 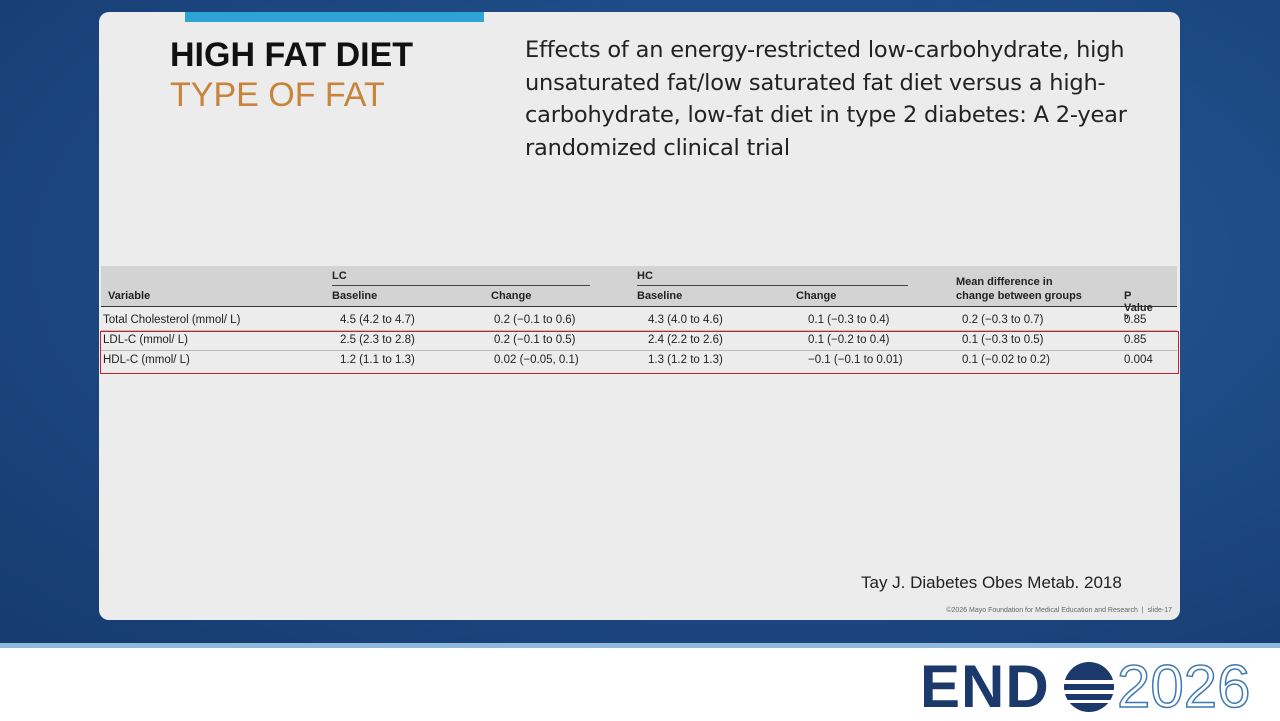 What do you see at coordinates (1003, 340) in the screenshot?
I see `table-cell: 0.1 (−0.3 to 0.5)` at bounding box center [1003, 340].